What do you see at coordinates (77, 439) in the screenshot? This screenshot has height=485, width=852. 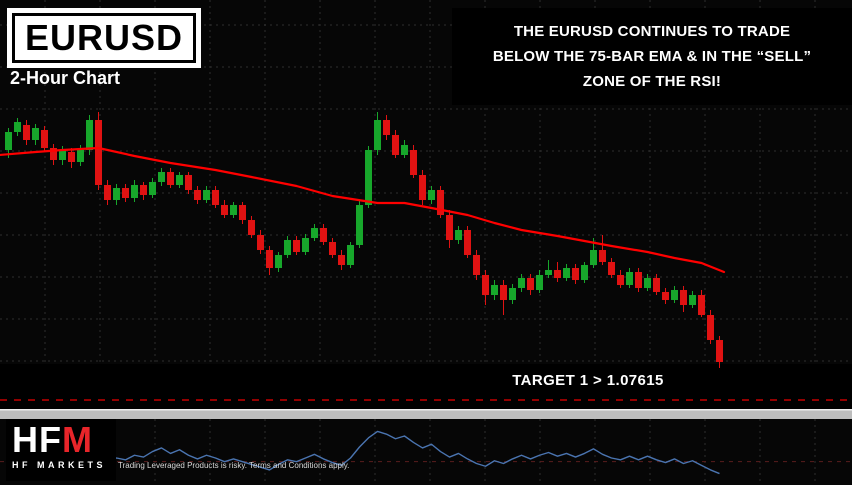 I see `hfm-logo-m: M` at bounding box center [77, 439].